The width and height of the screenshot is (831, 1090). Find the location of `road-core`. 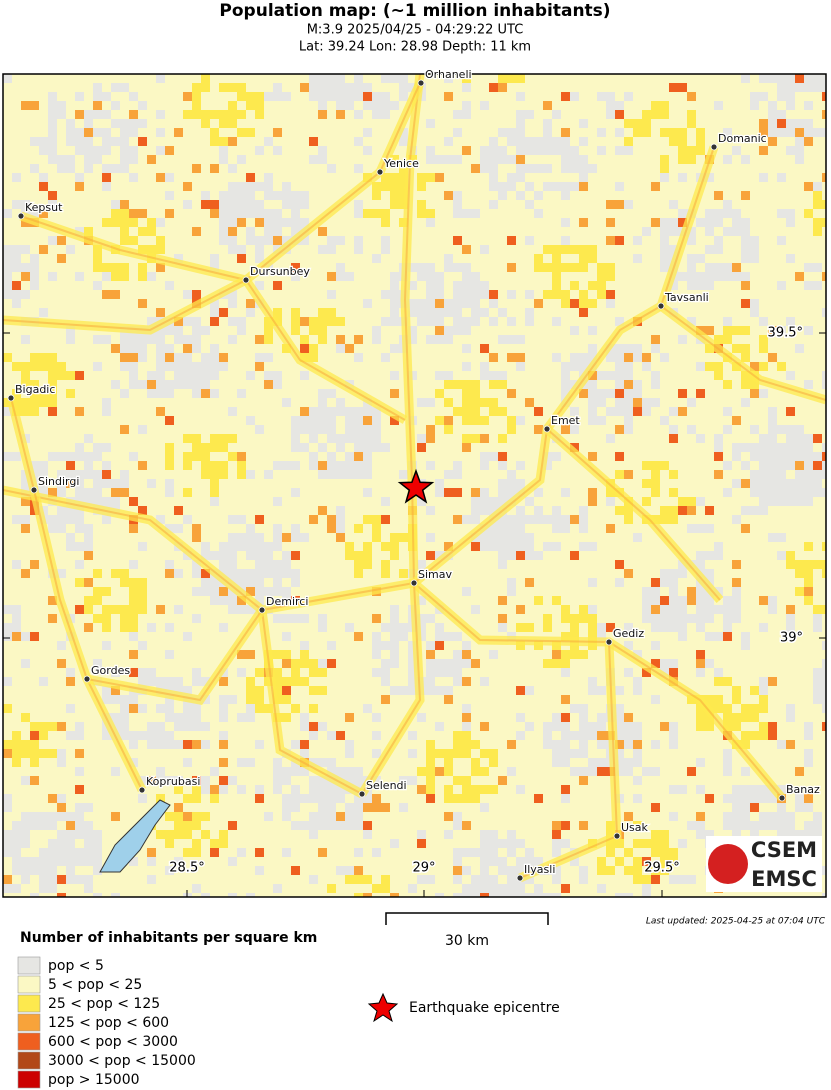

road-core is located at coordinates (743, 353).